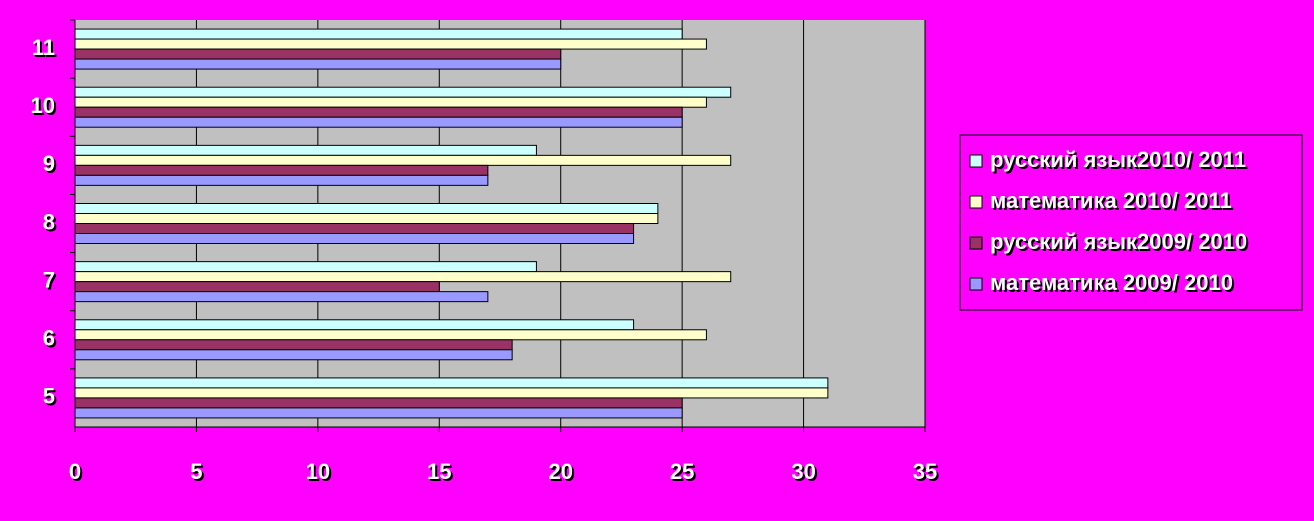 The image size is (1314, 521). Describe the element at coordinates (925, 471) in the screenshot. I see `x-tick-label: 35` at that location.